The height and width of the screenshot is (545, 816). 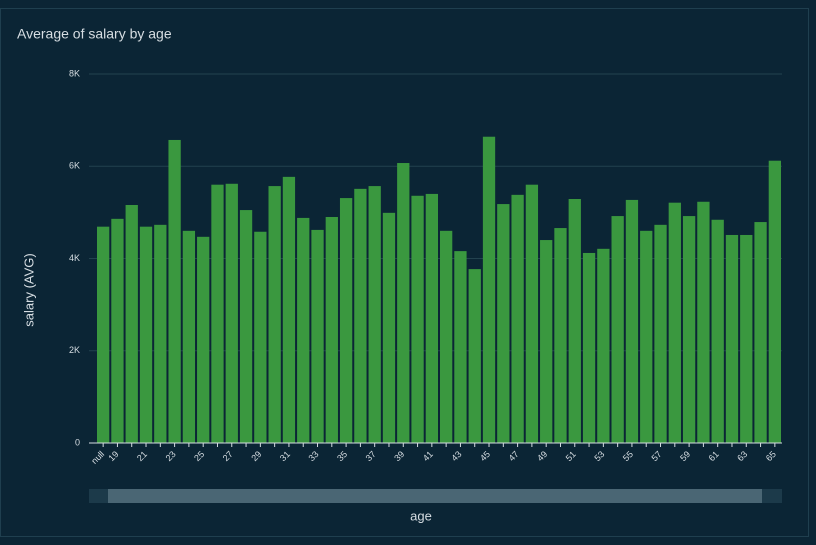 What do you see at coordinates (421, 515) in the screenshot?
I see `x-axis-label: age` at bounding box center [421, 515].